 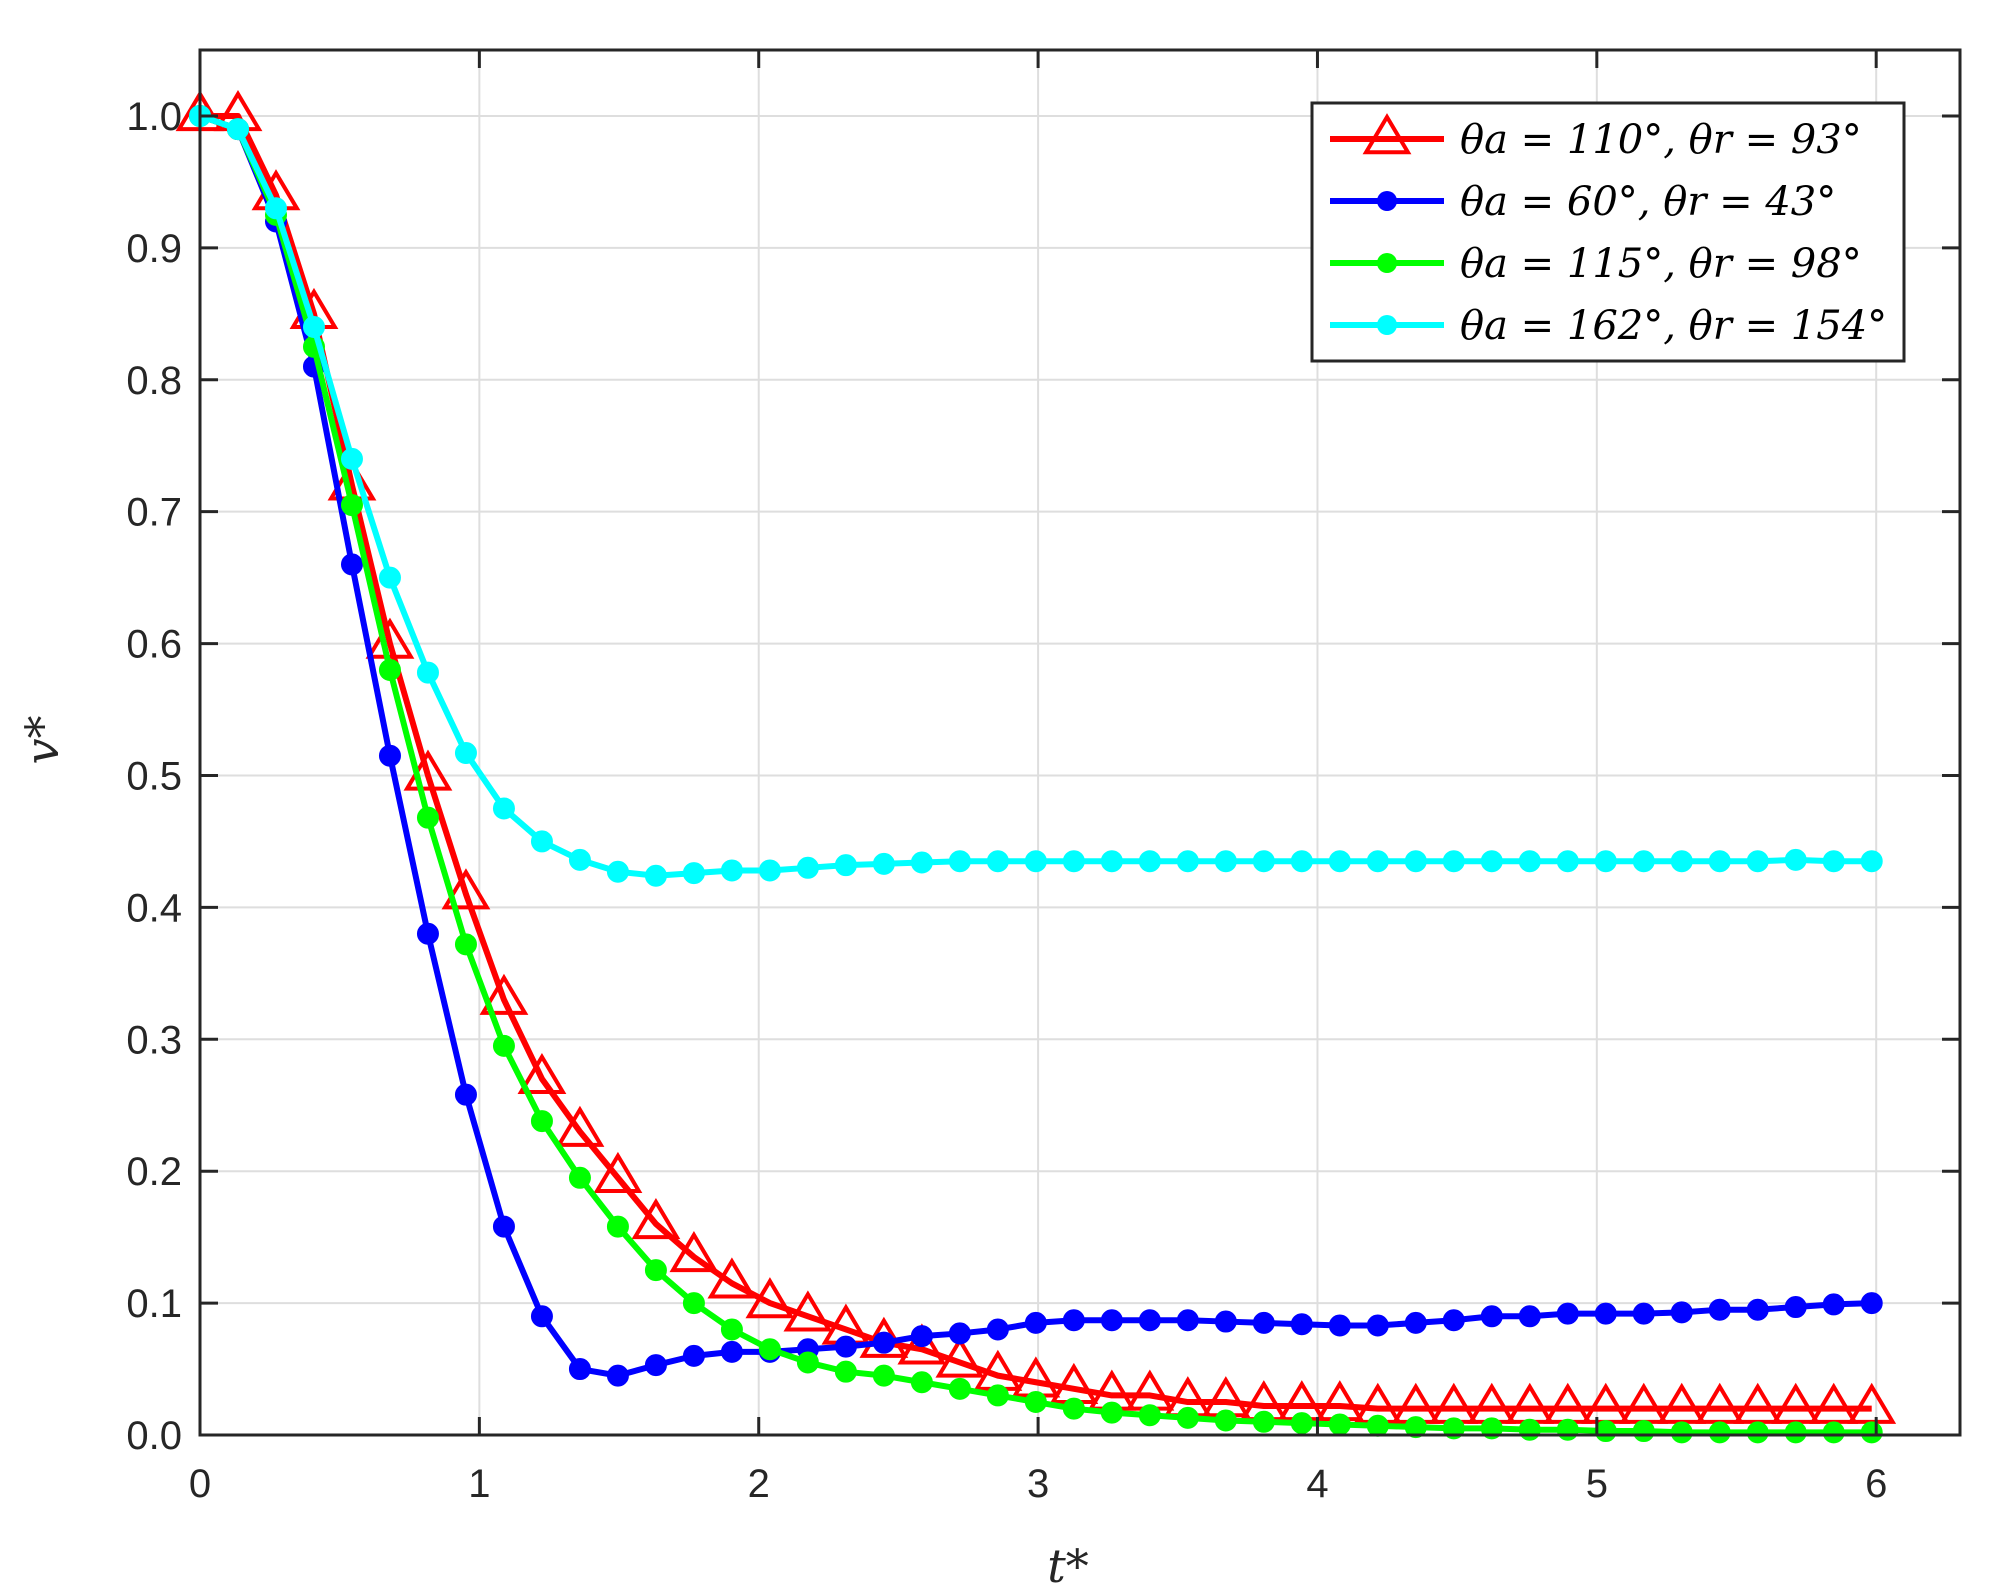 I want to click on y-tick-label: 0.8, so click(x=154, y=381).